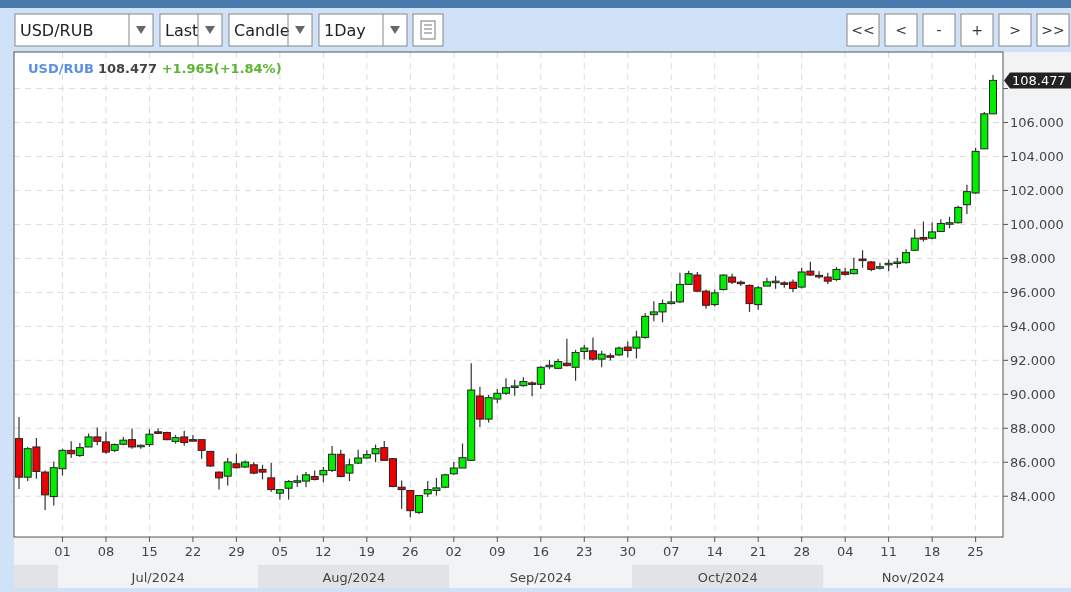 The image size is (1071, 592). What do you see at coordinates (1033, 360) in the screenshot?
I see `y-tick-label: 92.000` at bounding box center [1033, 360].